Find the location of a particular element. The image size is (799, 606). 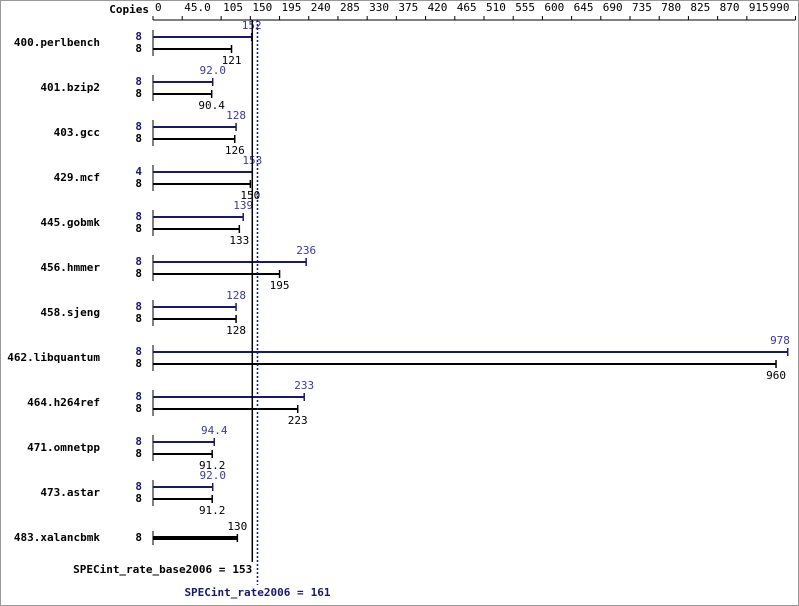

category-label: 429.mcf is located at coordinates (77, 177).